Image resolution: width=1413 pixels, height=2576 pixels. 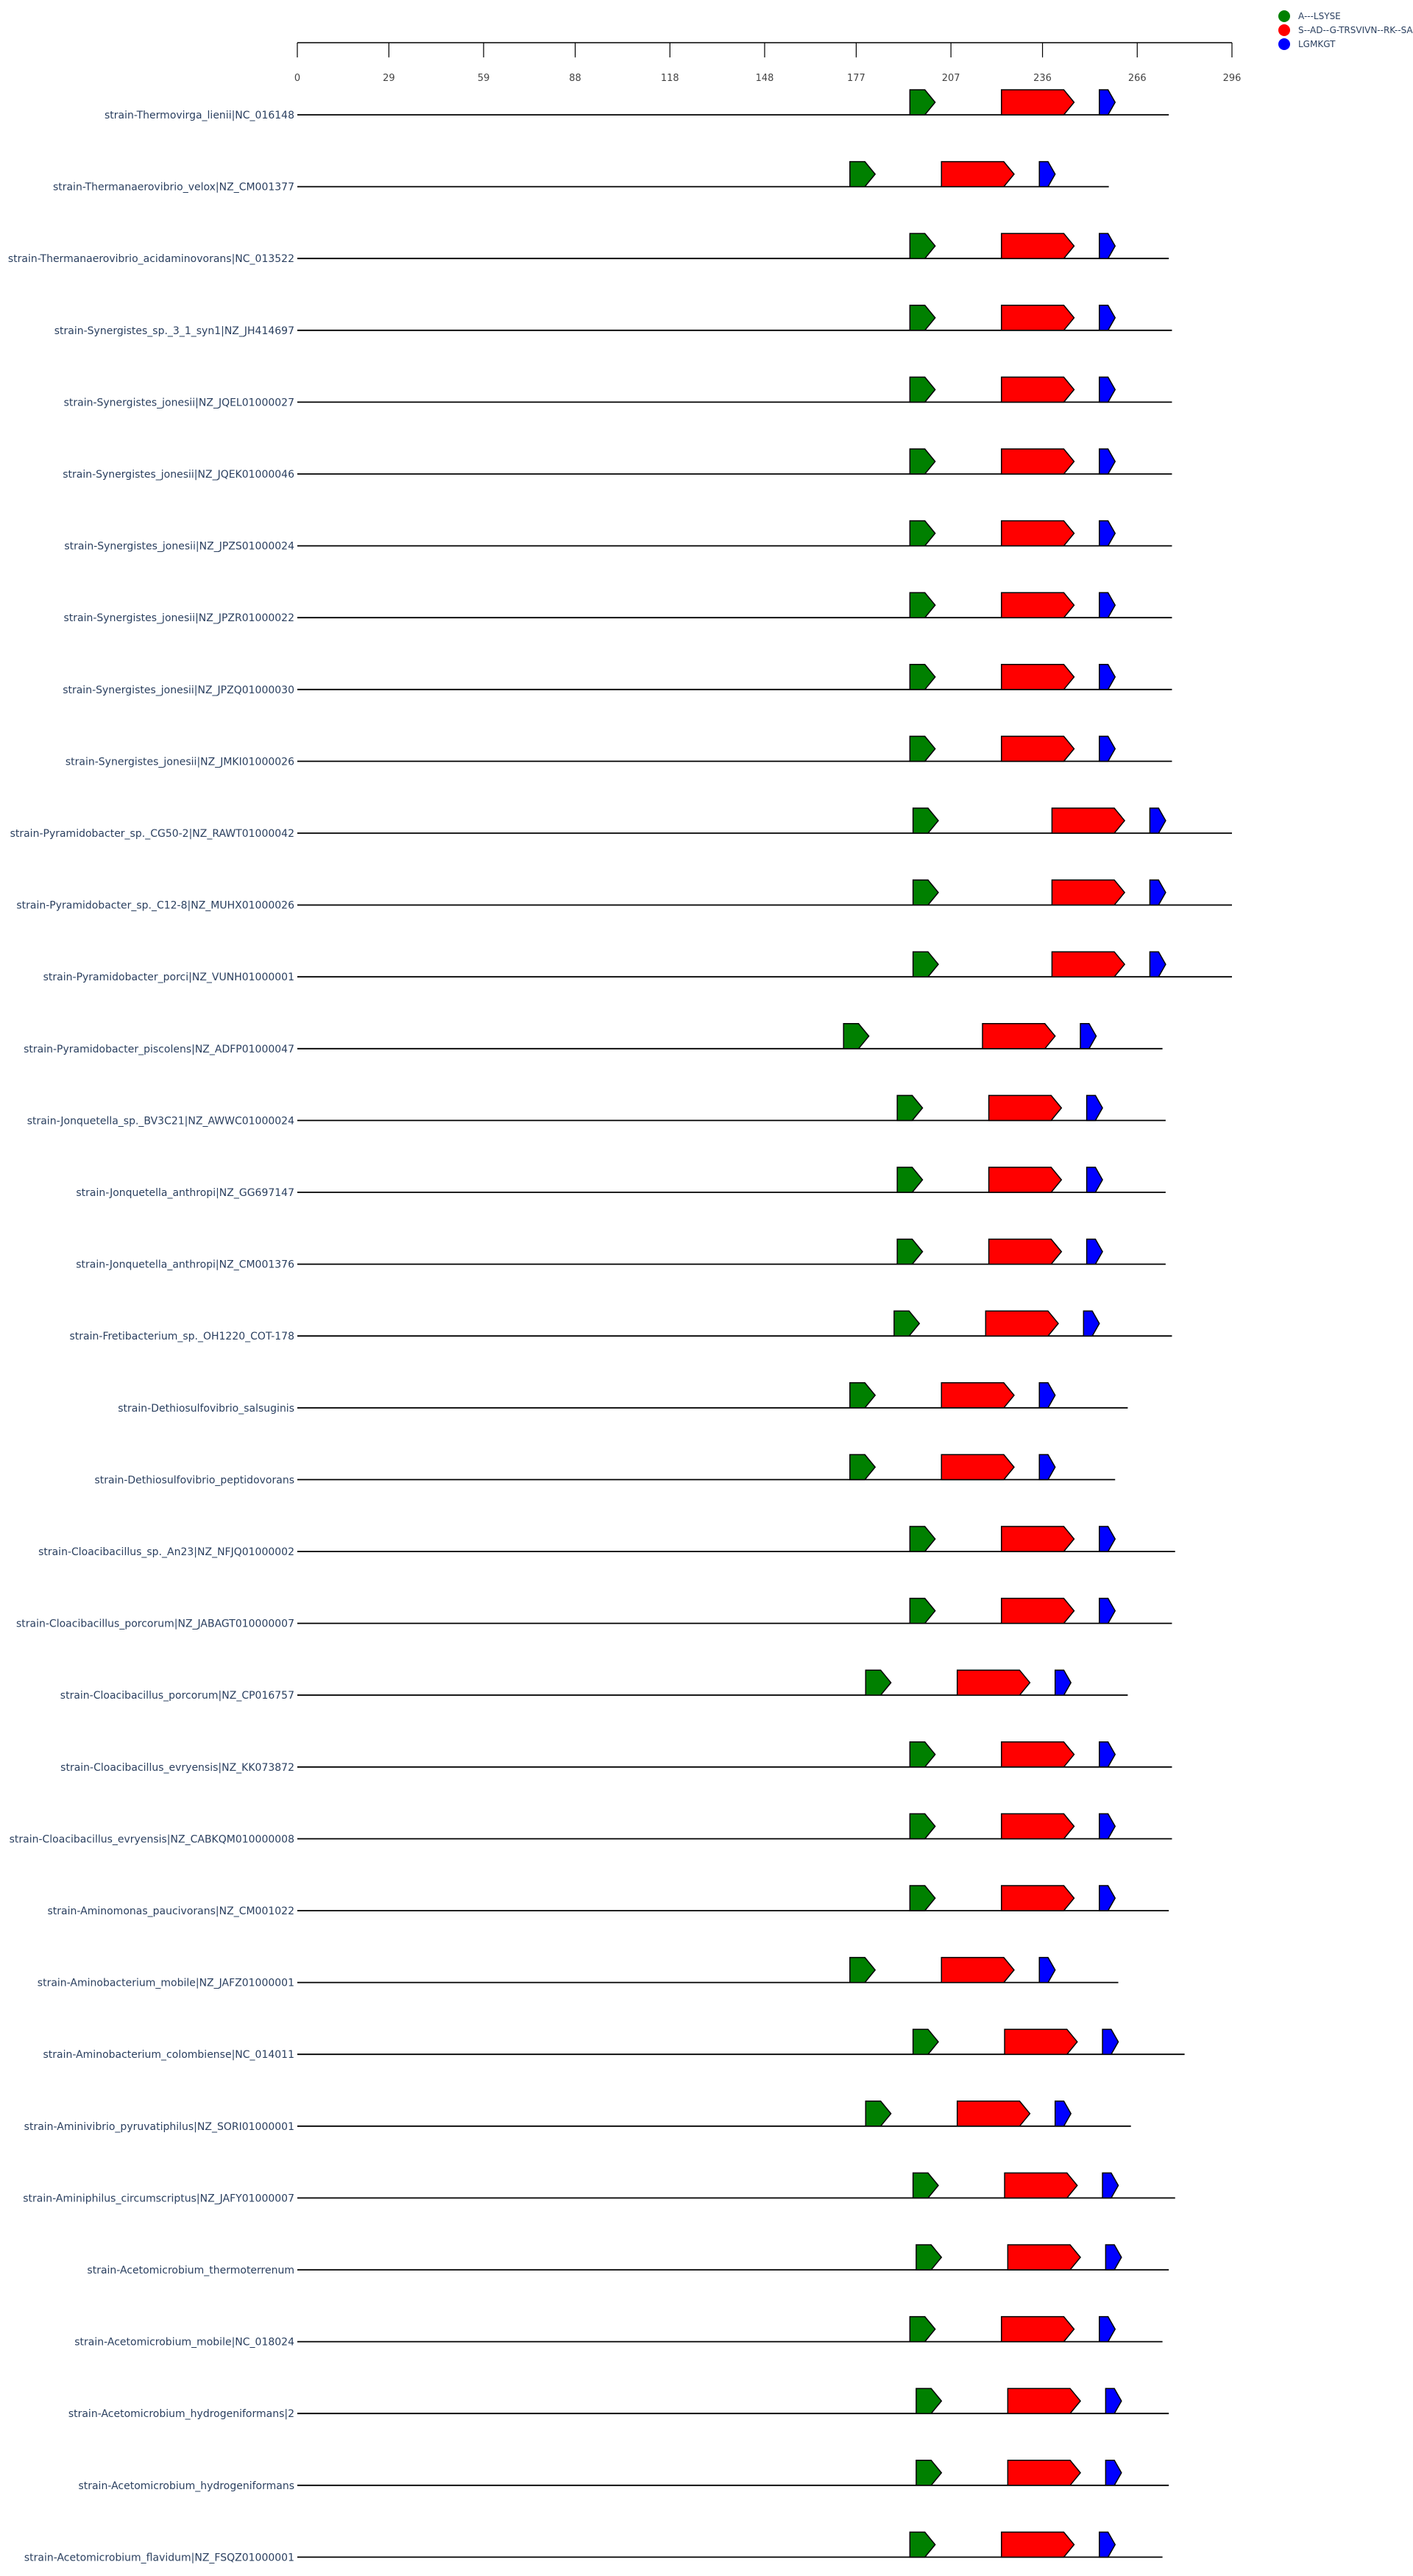 What do you see at coordinates (1345, 30) in the screenshot?
I see `legend: A---LSYSE S--AD--G-TRSVIVN--RK--SA LGMKGT` at bounding box center [1345, 30].